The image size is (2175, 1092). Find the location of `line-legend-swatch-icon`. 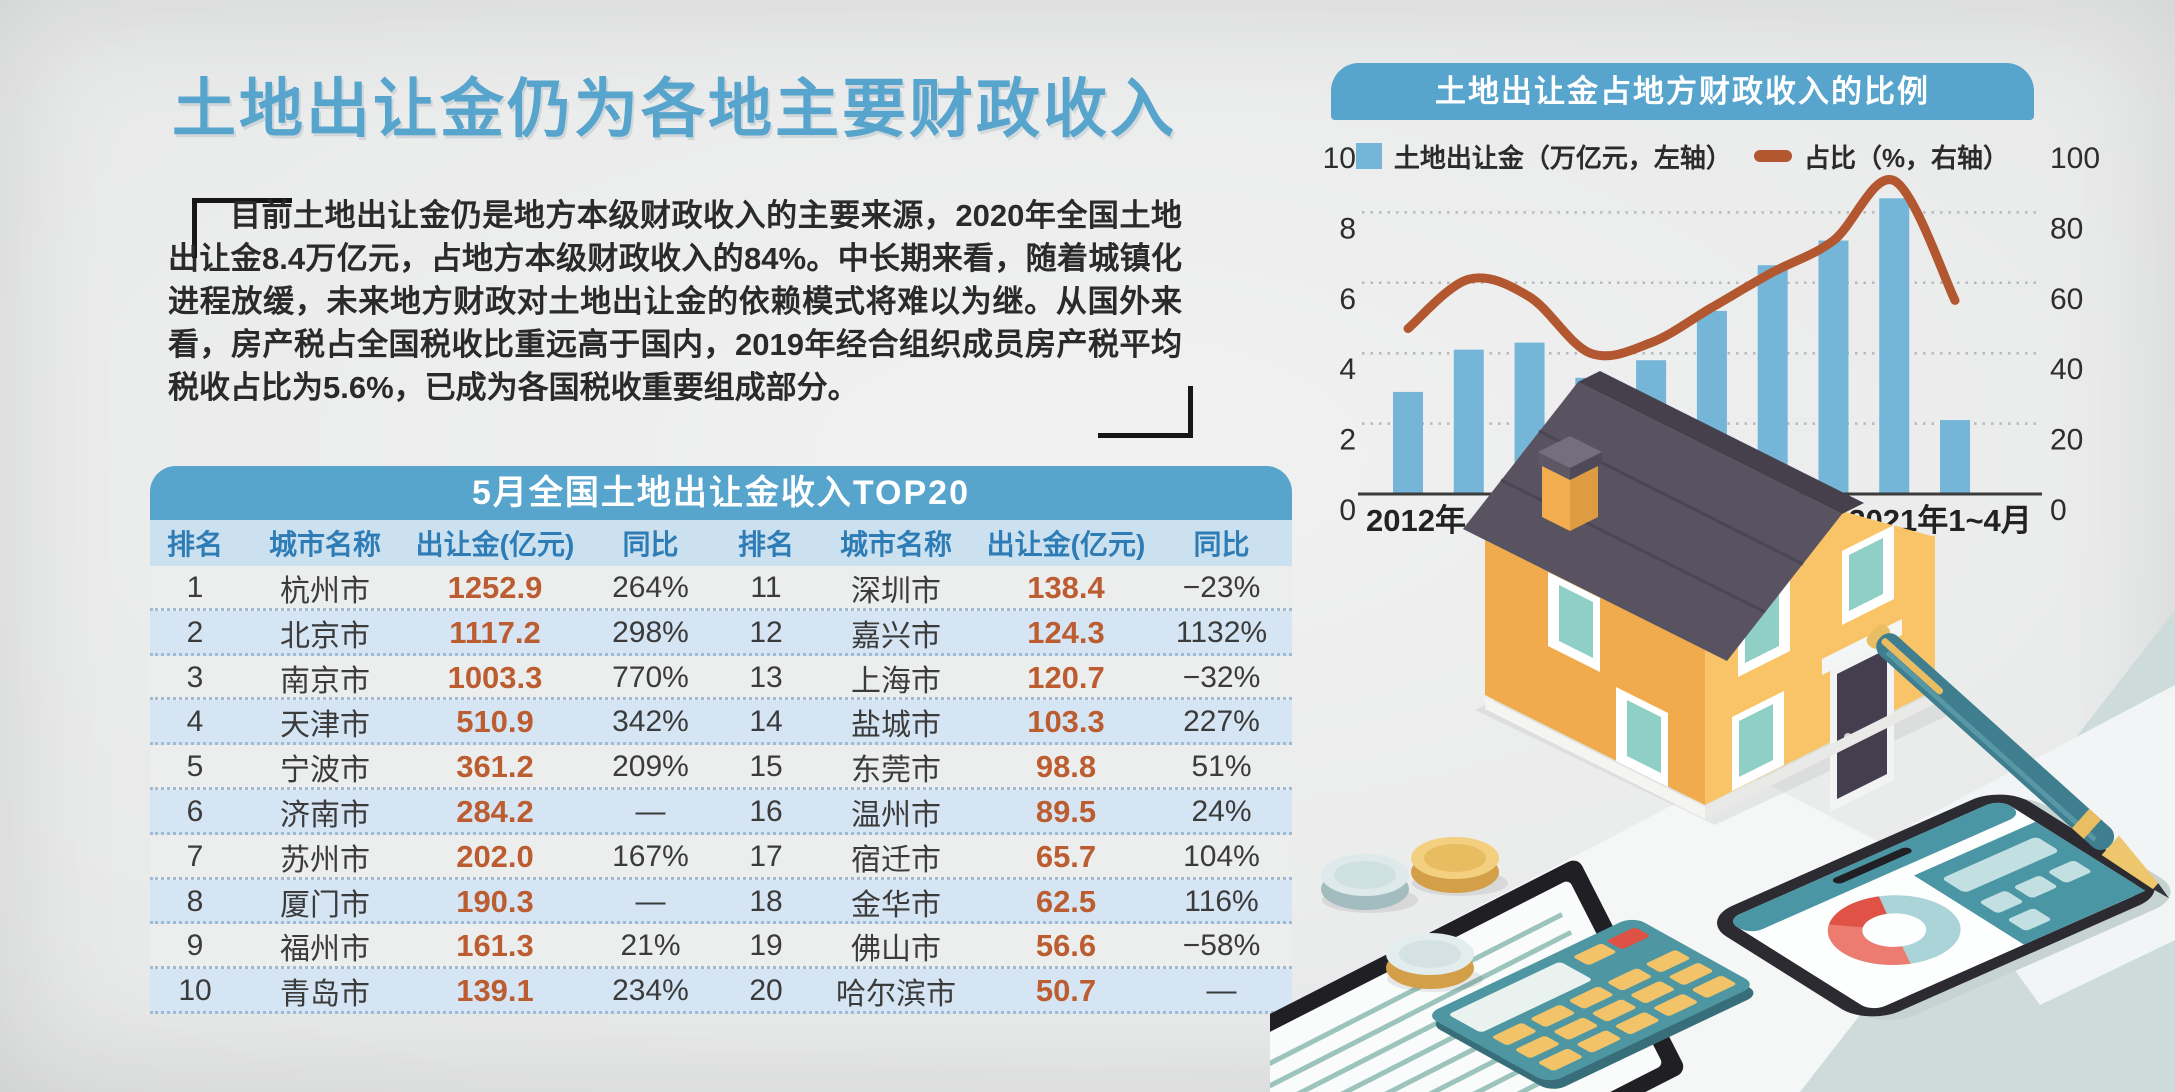

line-legend-swatch-icon is located at coordinates (1772, 156).